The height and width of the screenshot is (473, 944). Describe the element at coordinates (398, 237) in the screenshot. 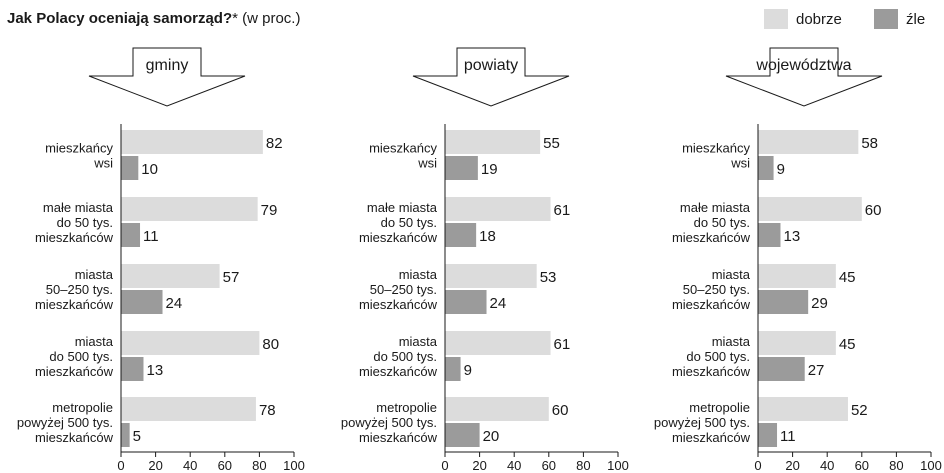

I see `category-label-powiaty-1-2: mieszkańców` at that location.